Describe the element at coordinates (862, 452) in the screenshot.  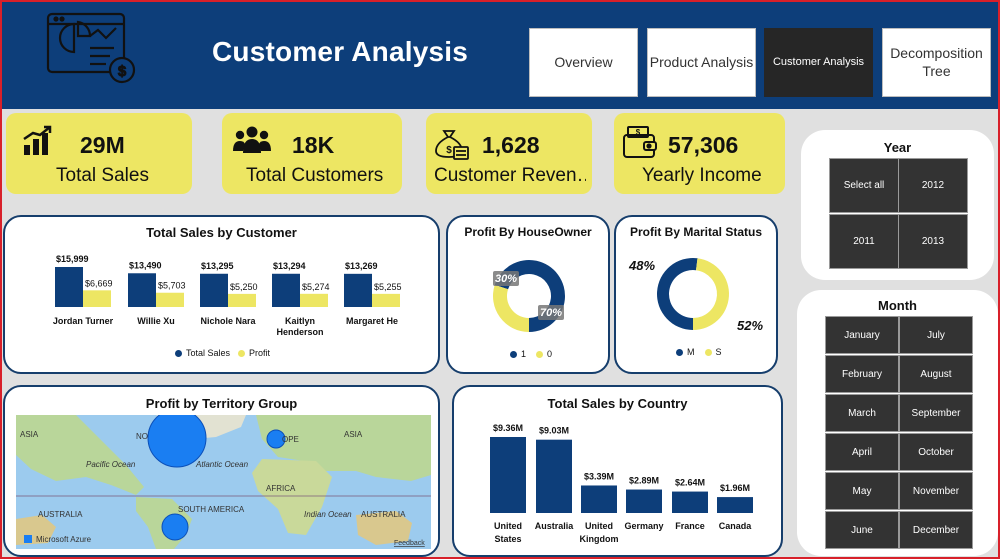
I see `month-option-april: April` at that location.